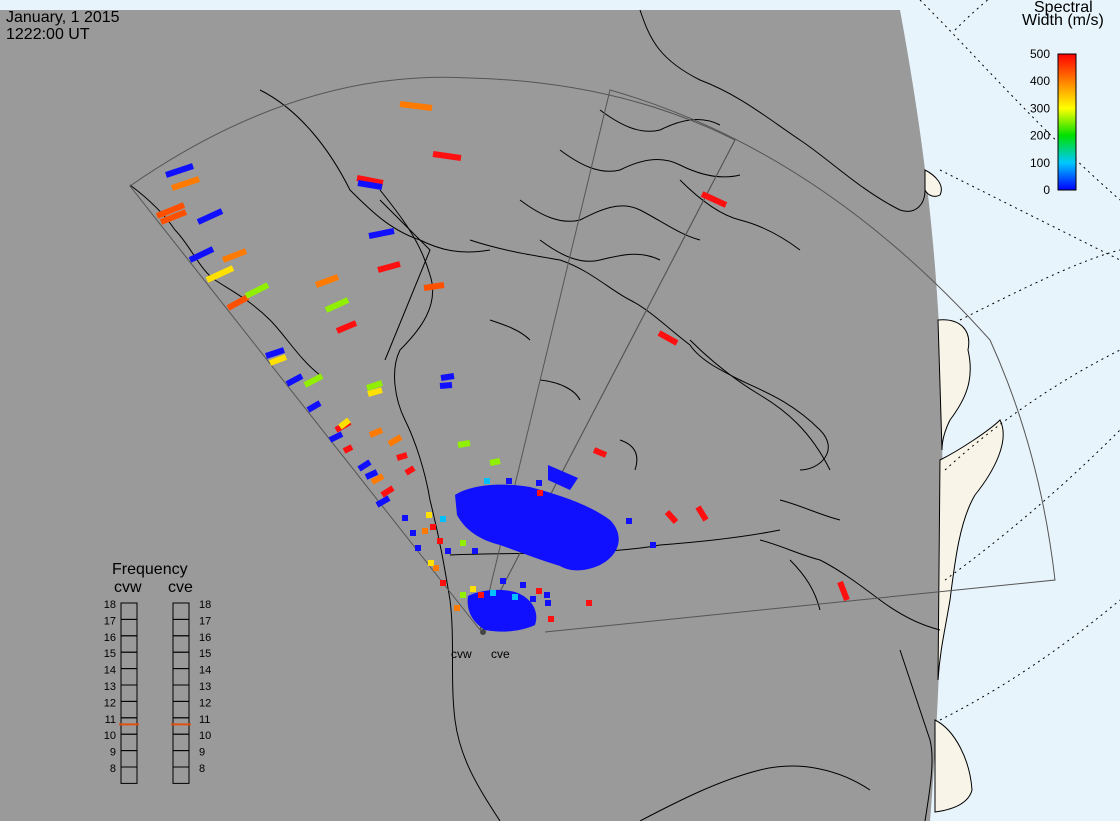 This screenshot has width=1120, height=826. Describe the element at coordinates (954, 385) in the screenshot. I see `sunlit-land-labrador` at that location.